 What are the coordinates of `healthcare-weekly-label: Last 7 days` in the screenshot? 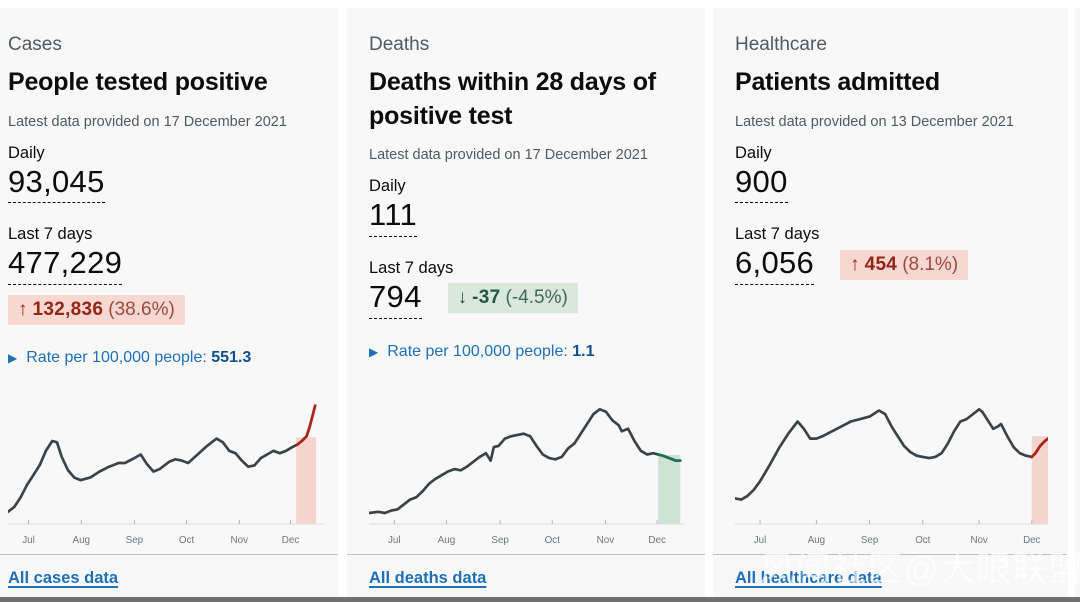 It's located at (777, 234).